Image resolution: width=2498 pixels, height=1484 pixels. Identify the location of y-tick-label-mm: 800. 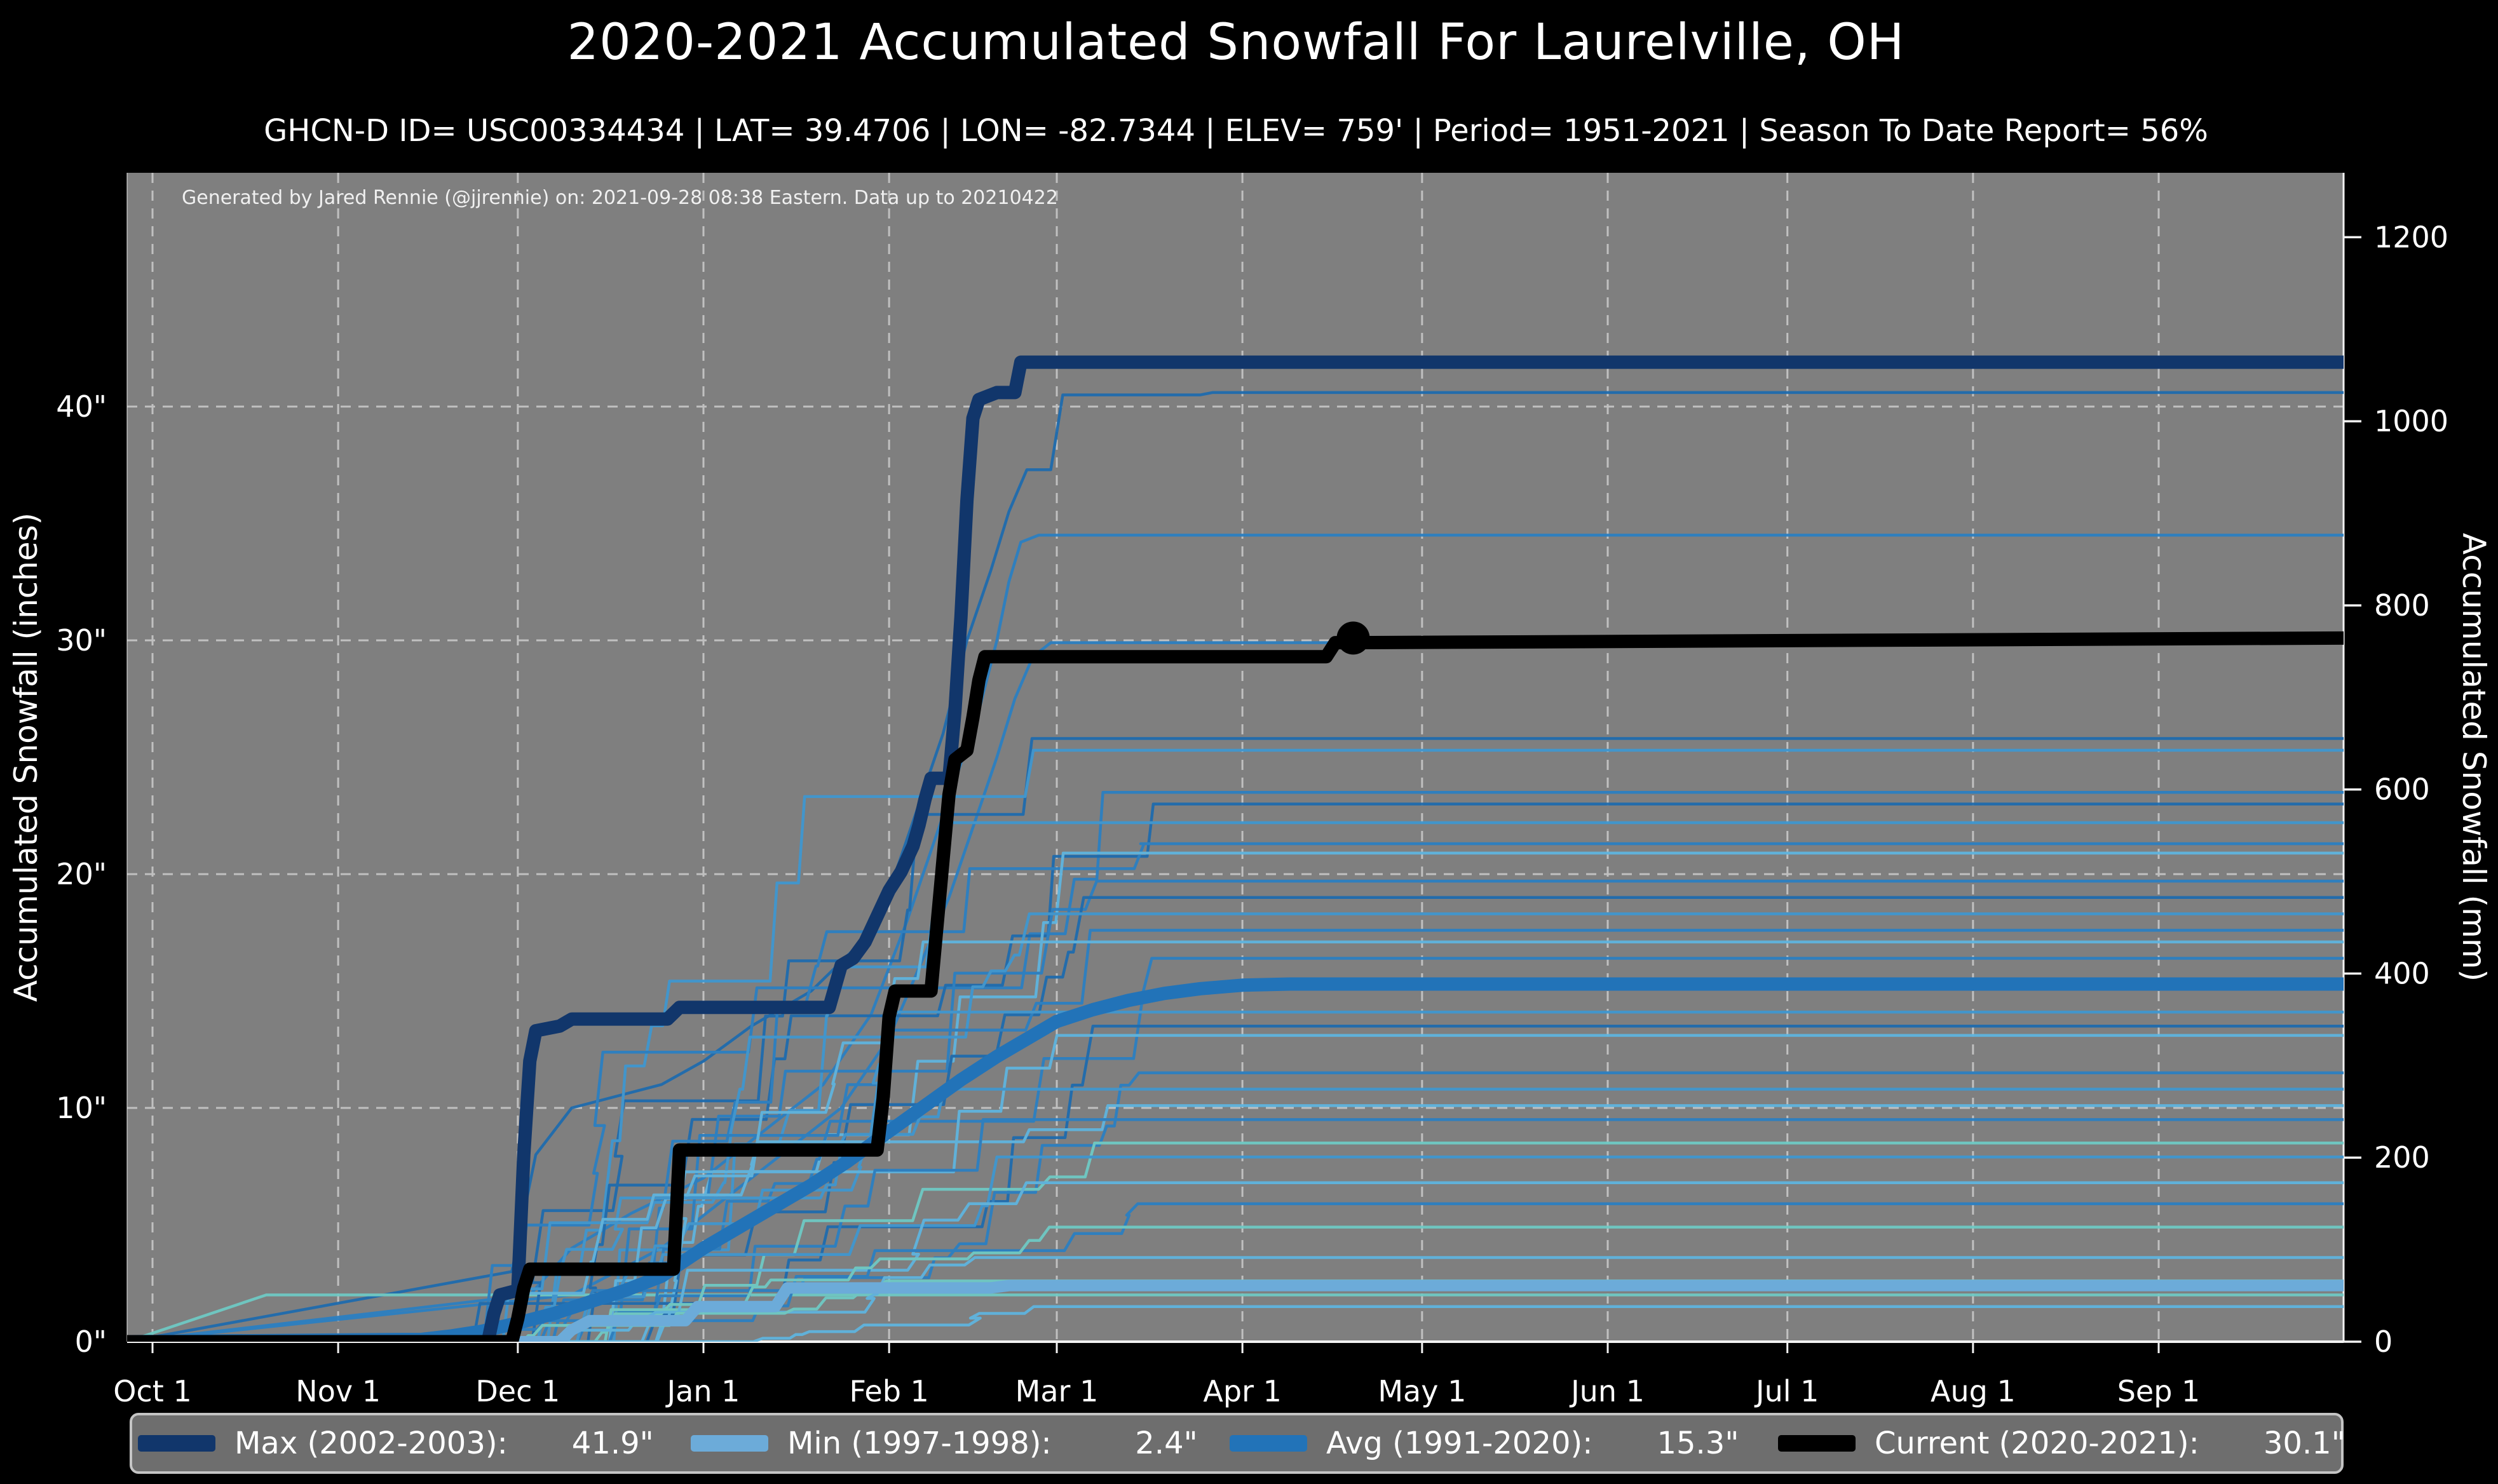
(2402, 605).